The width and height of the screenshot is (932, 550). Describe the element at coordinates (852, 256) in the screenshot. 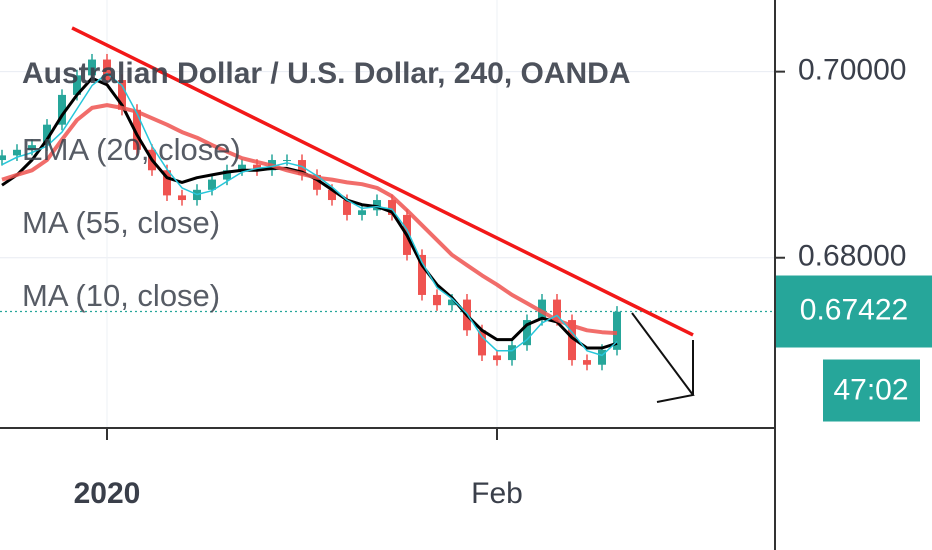

I see `y-tick-label: 0.68000` at that location.